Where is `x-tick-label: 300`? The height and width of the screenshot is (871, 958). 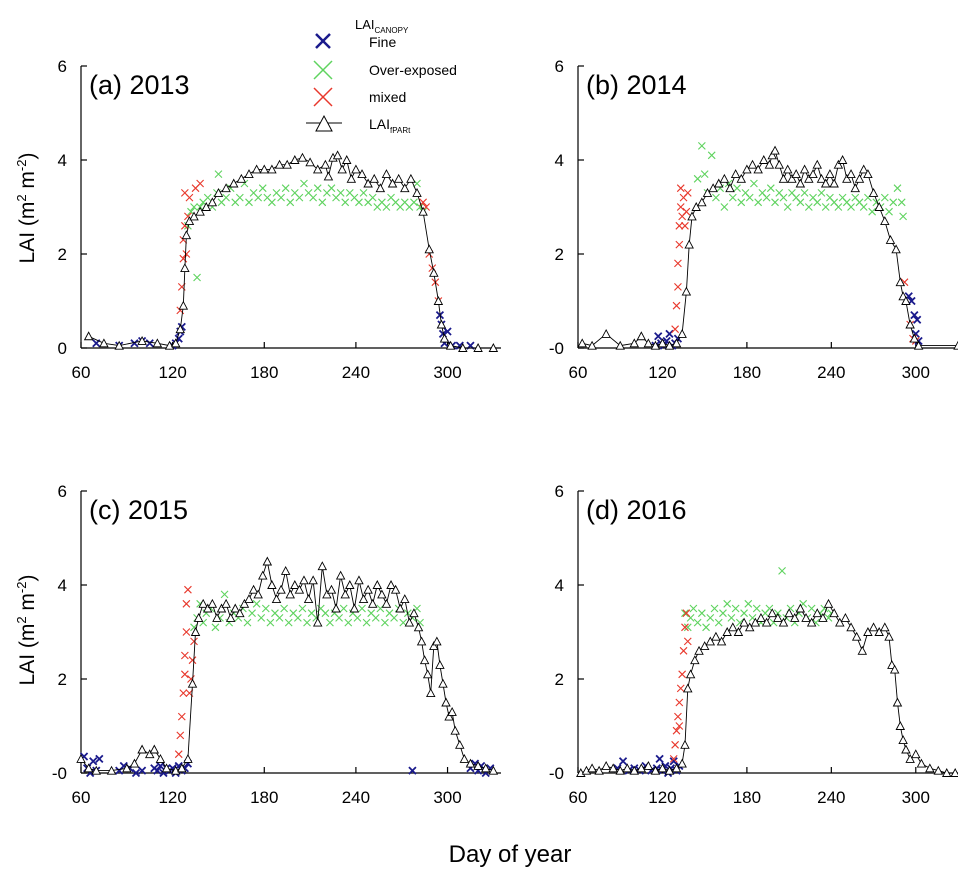
x-tick-label: 300 is located at coordinates (916, 372).